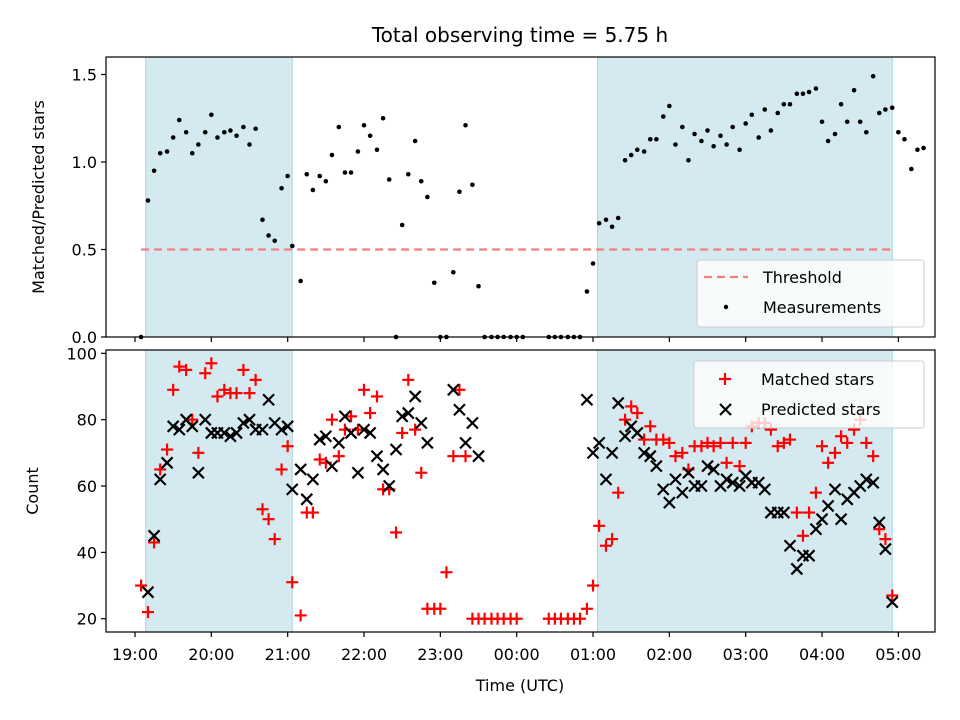 This screenshot has height=720, width=960. Describe the element at coordinates (211, 654) in the screenshot. I see `x-tick-label: 20:00` at that location.